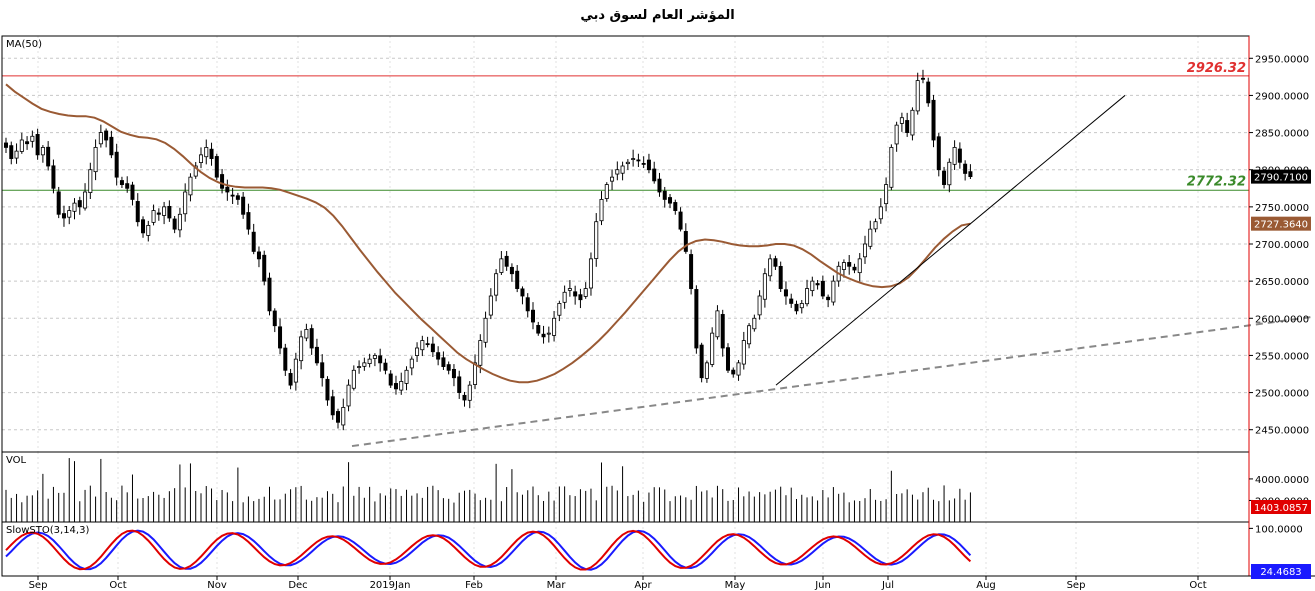 This screenshot has width=1315, height=591. I want to click on price-tick-label: 2450.0000, so click(1282, 431).